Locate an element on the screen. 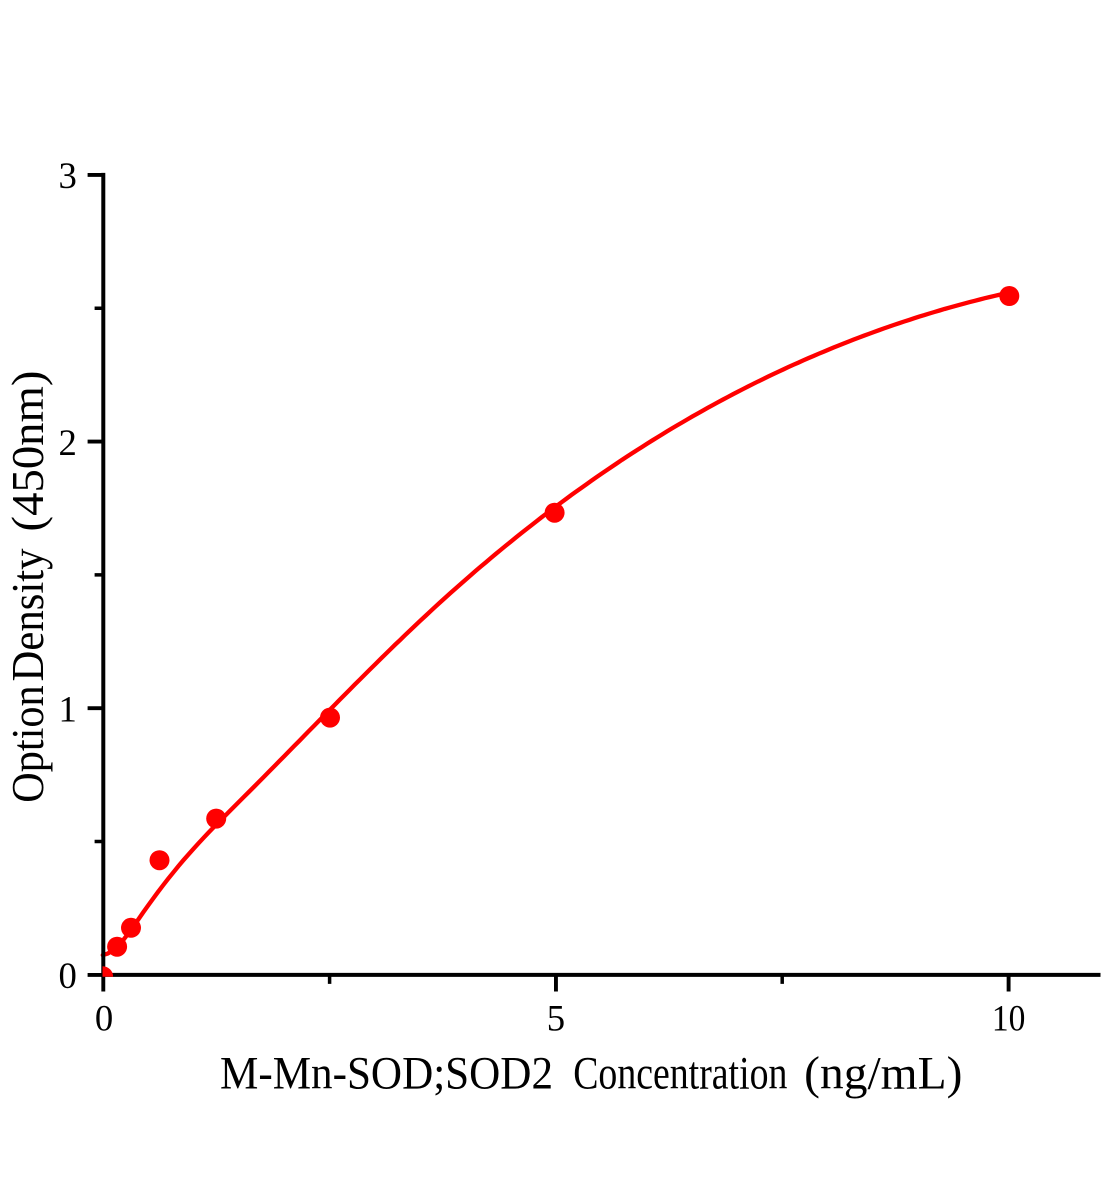 This screenshot has width=1104, height=1200. svg-text: 10 is located at coordinates (1009, 1018).